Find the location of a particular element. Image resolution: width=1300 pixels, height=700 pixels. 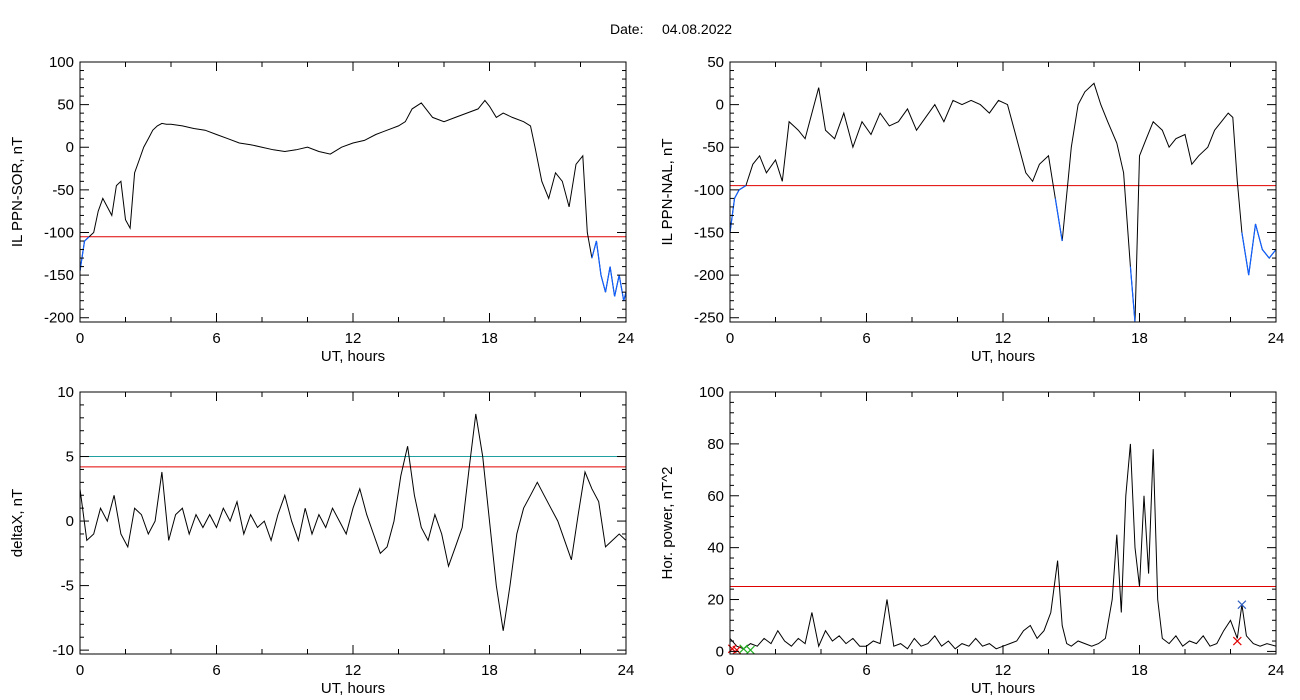

y-tick-label: 5 is located at coordinates (70, 457).